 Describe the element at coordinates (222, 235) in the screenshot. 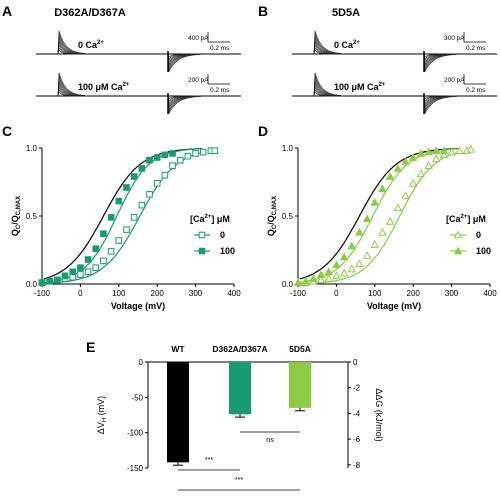

I see `legend-label-0: 0` at that location.